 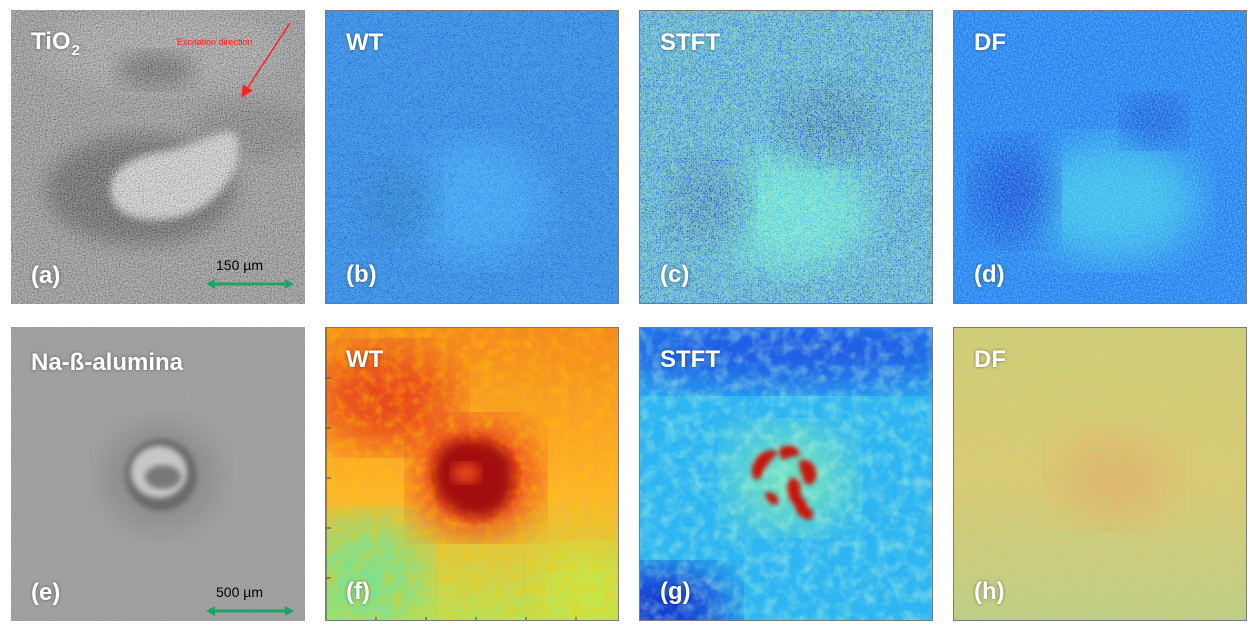 I want to click on stft-map-alumina-image, so click(x=786, y=474).